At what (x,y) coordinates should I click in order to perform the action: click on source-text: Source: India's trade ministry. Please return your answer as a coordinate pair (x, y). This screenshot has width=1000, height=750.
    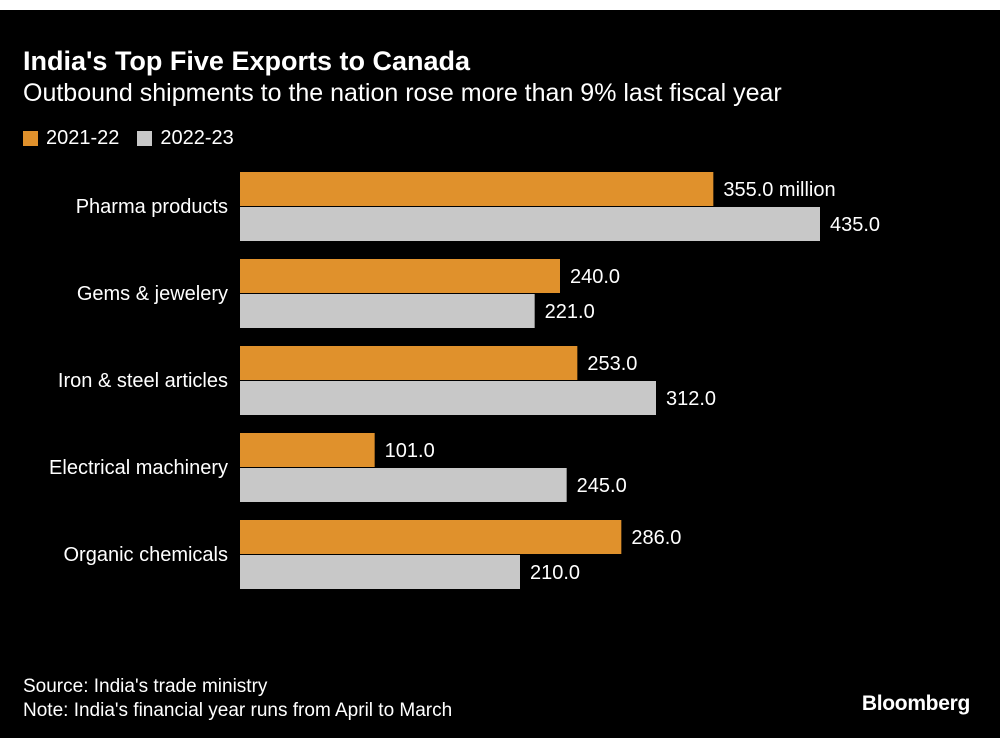
    Looking at the image, I should click on (145, 686).